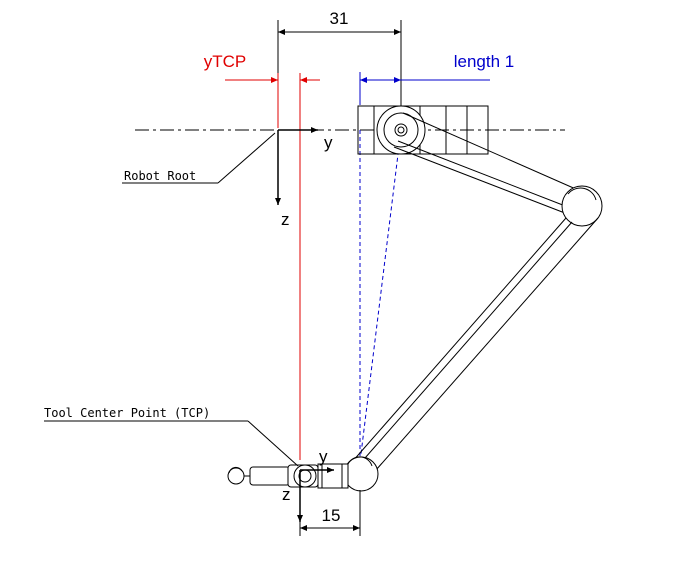  What do you see at coordinates (171, 436) in the screenshot?
I see `tcp-callout: Tool Center Point (TCP)` at bounding box center [171, 436].